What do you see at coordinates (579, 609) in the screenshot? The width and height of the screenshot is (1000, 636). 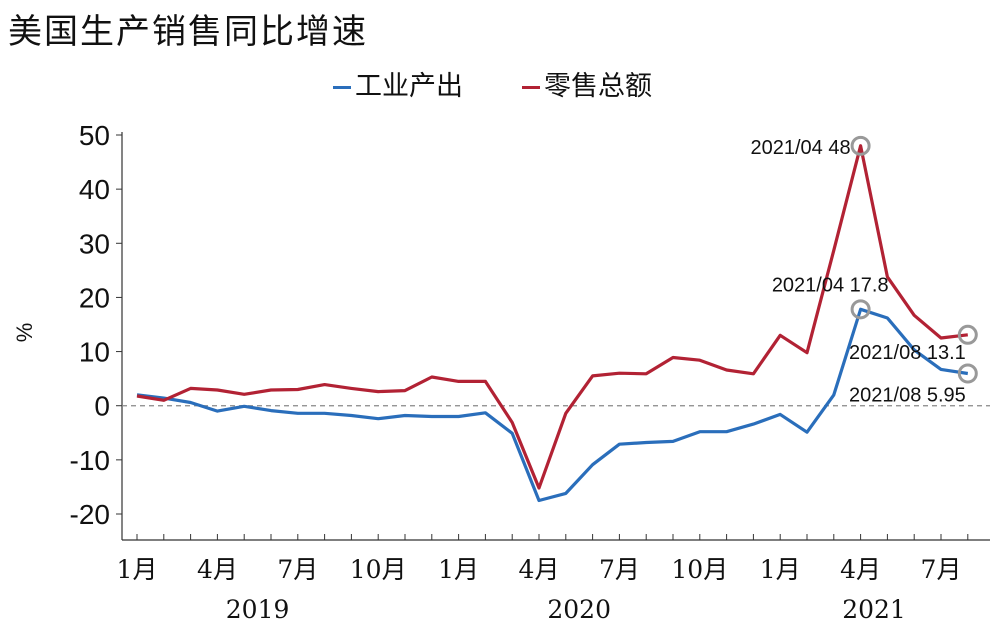 I see `year-label: 2020` at bounding box center [579, 609].